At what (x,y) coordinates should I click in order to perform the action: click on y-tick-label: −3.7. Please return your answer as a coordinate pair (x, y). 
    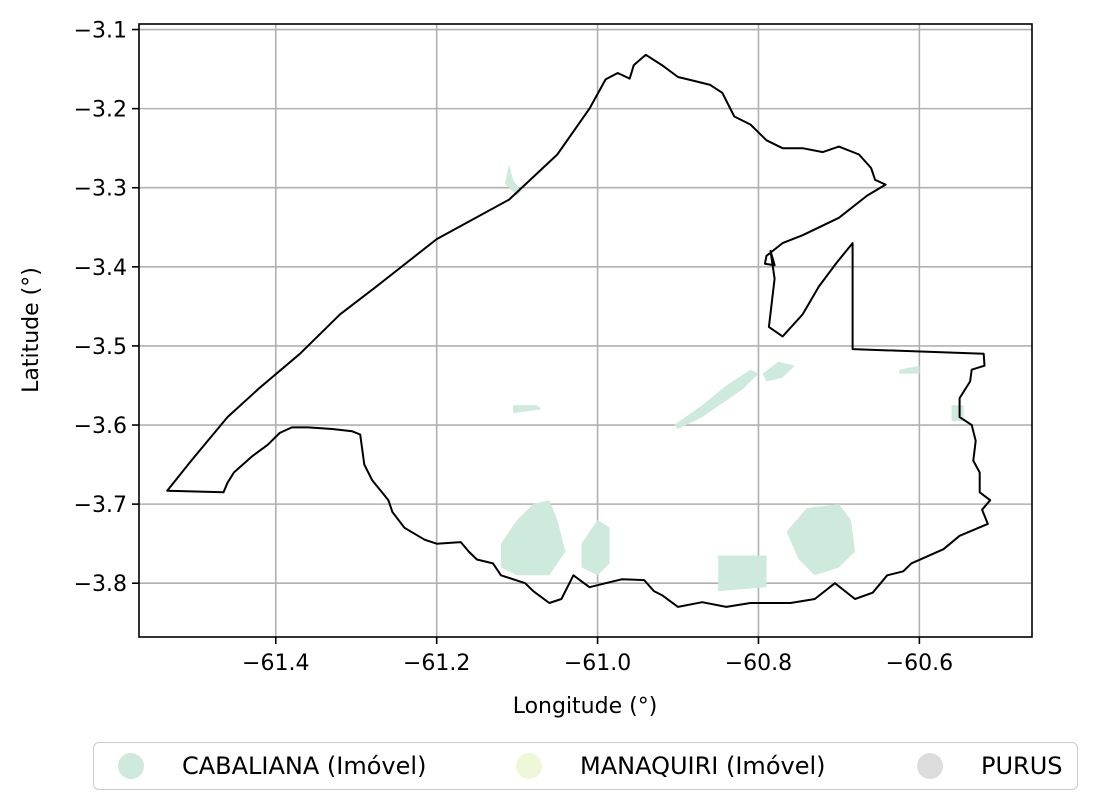
    Looking at the image, I should click on (100, 505).